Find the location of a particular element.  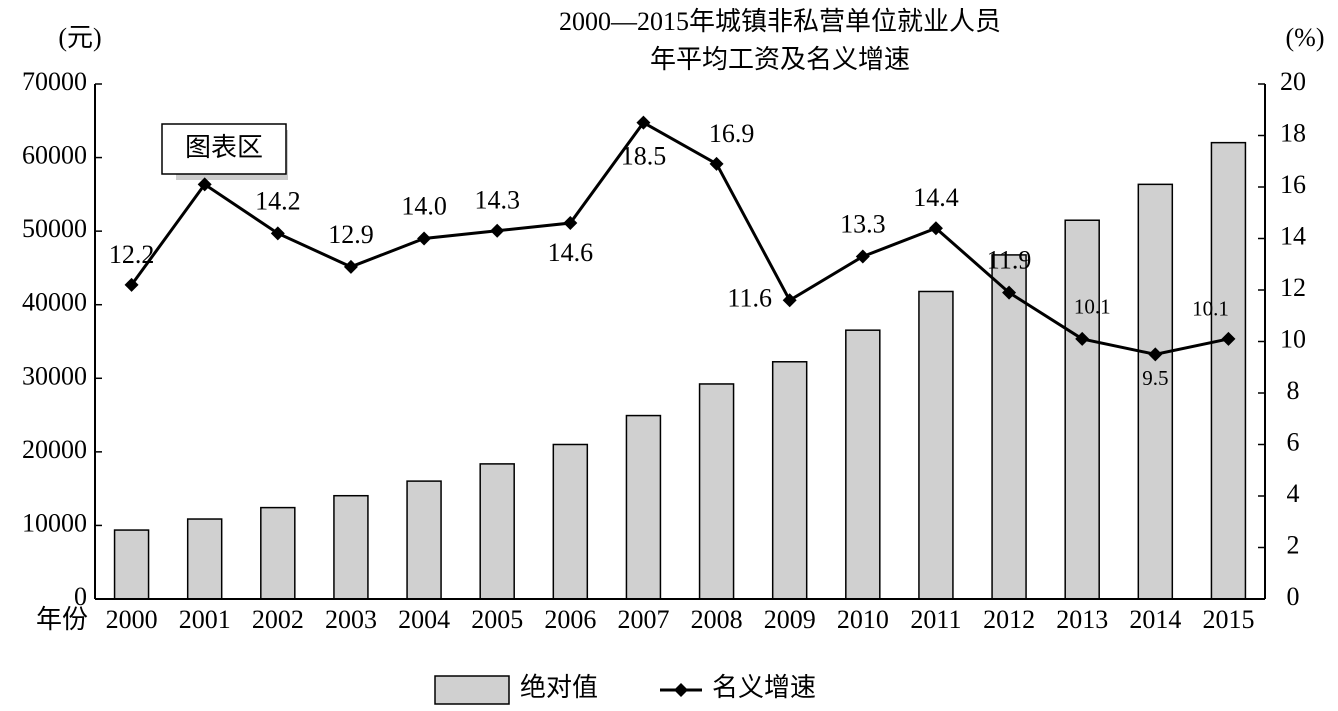

data-label: 9.5 is located at coordinates (1155, 378).